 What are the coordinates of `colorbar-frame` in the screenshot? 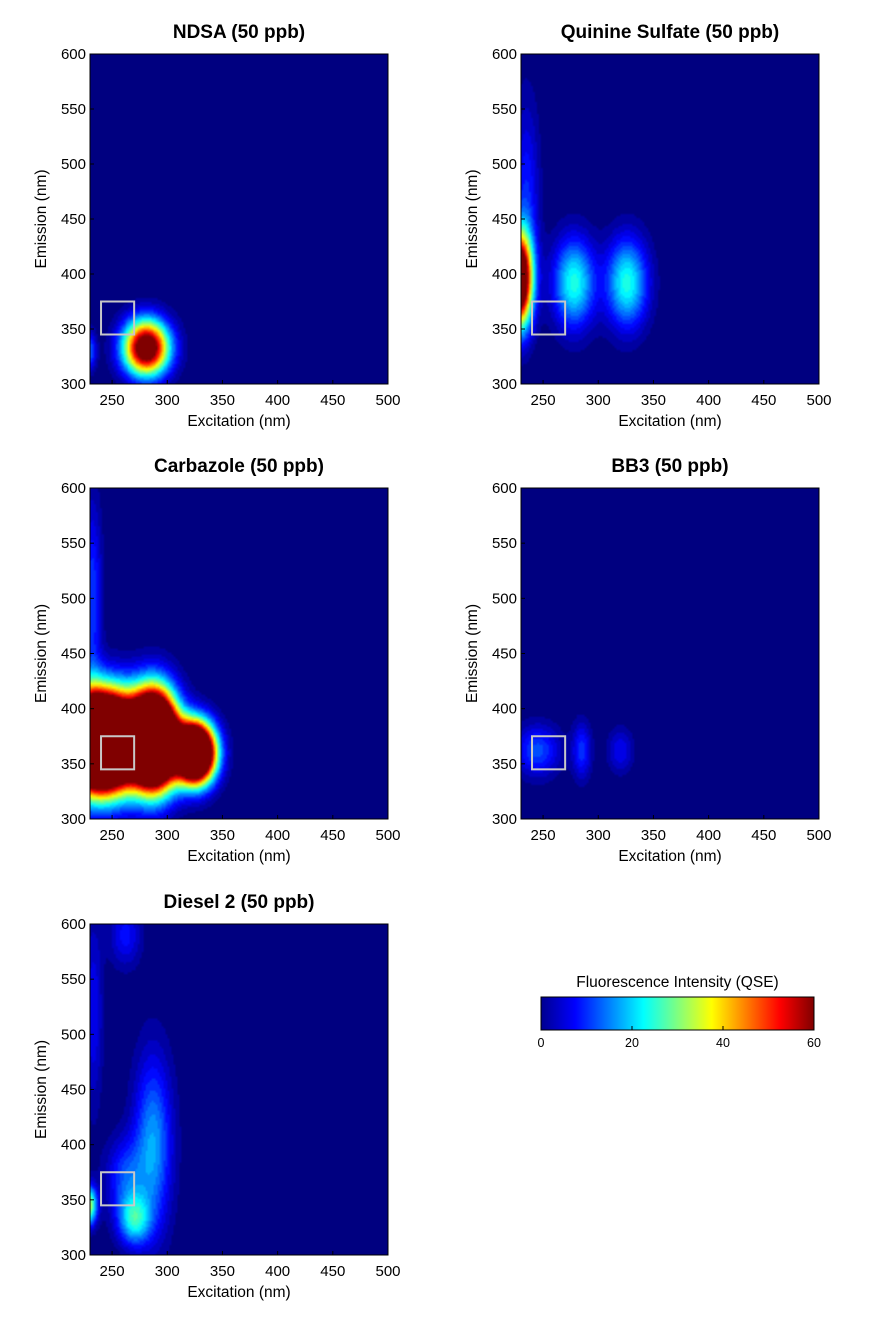 It's located at (677, 1013).